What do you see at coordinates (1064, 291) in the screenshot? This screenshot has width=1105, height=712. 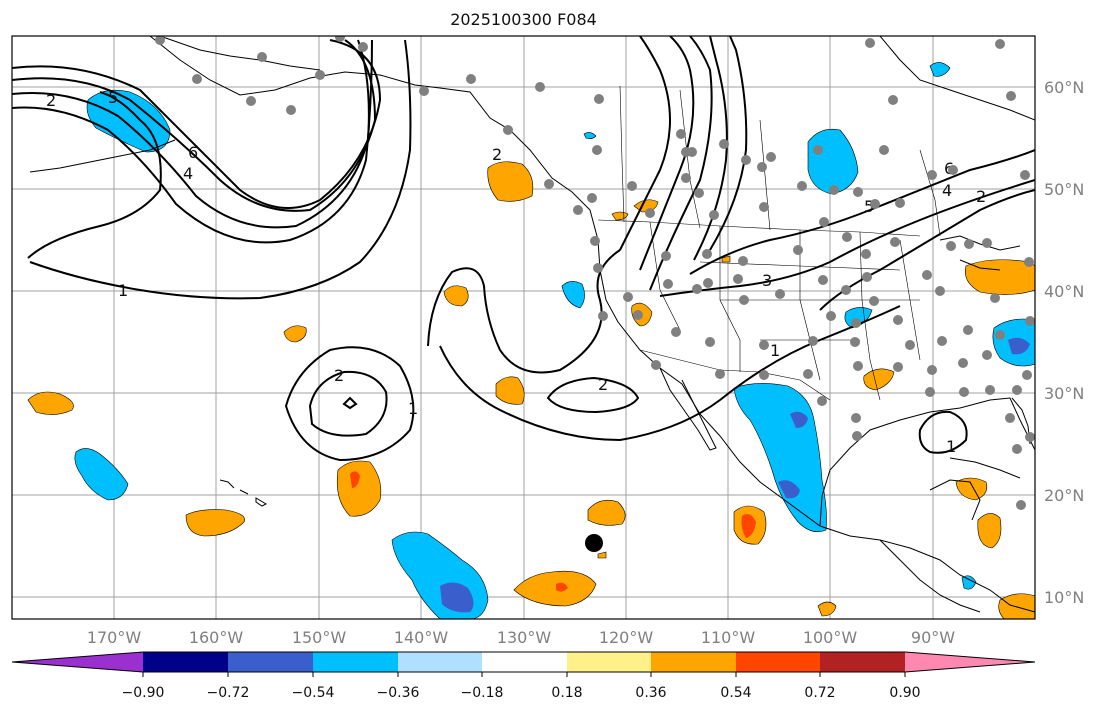 I see `lat-label: 40°N` at bounding box center [1064, 291].